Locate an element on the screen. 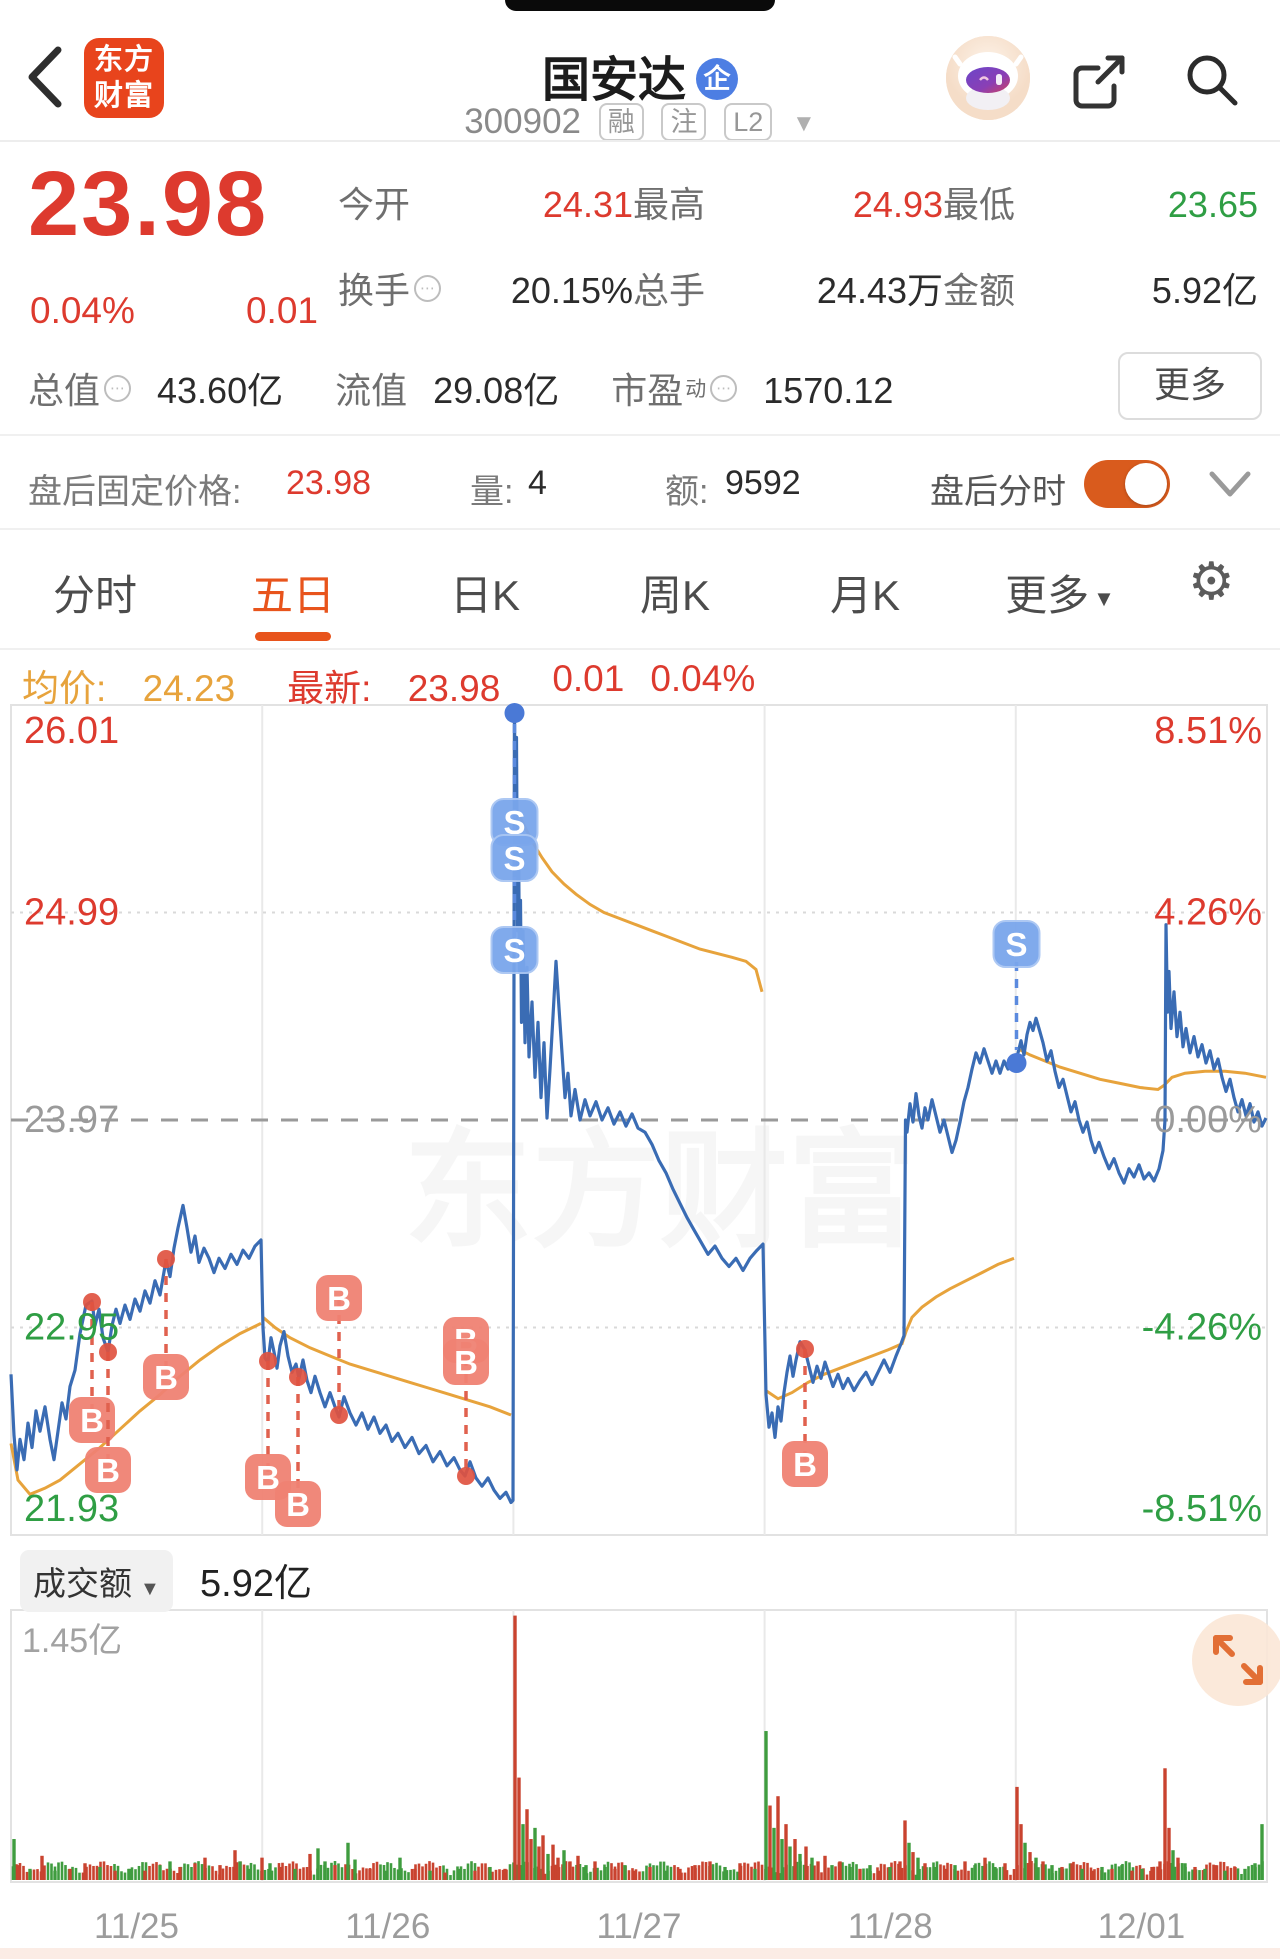  left-axis-label-0: 26.01 is located at coordinates (71, 731).